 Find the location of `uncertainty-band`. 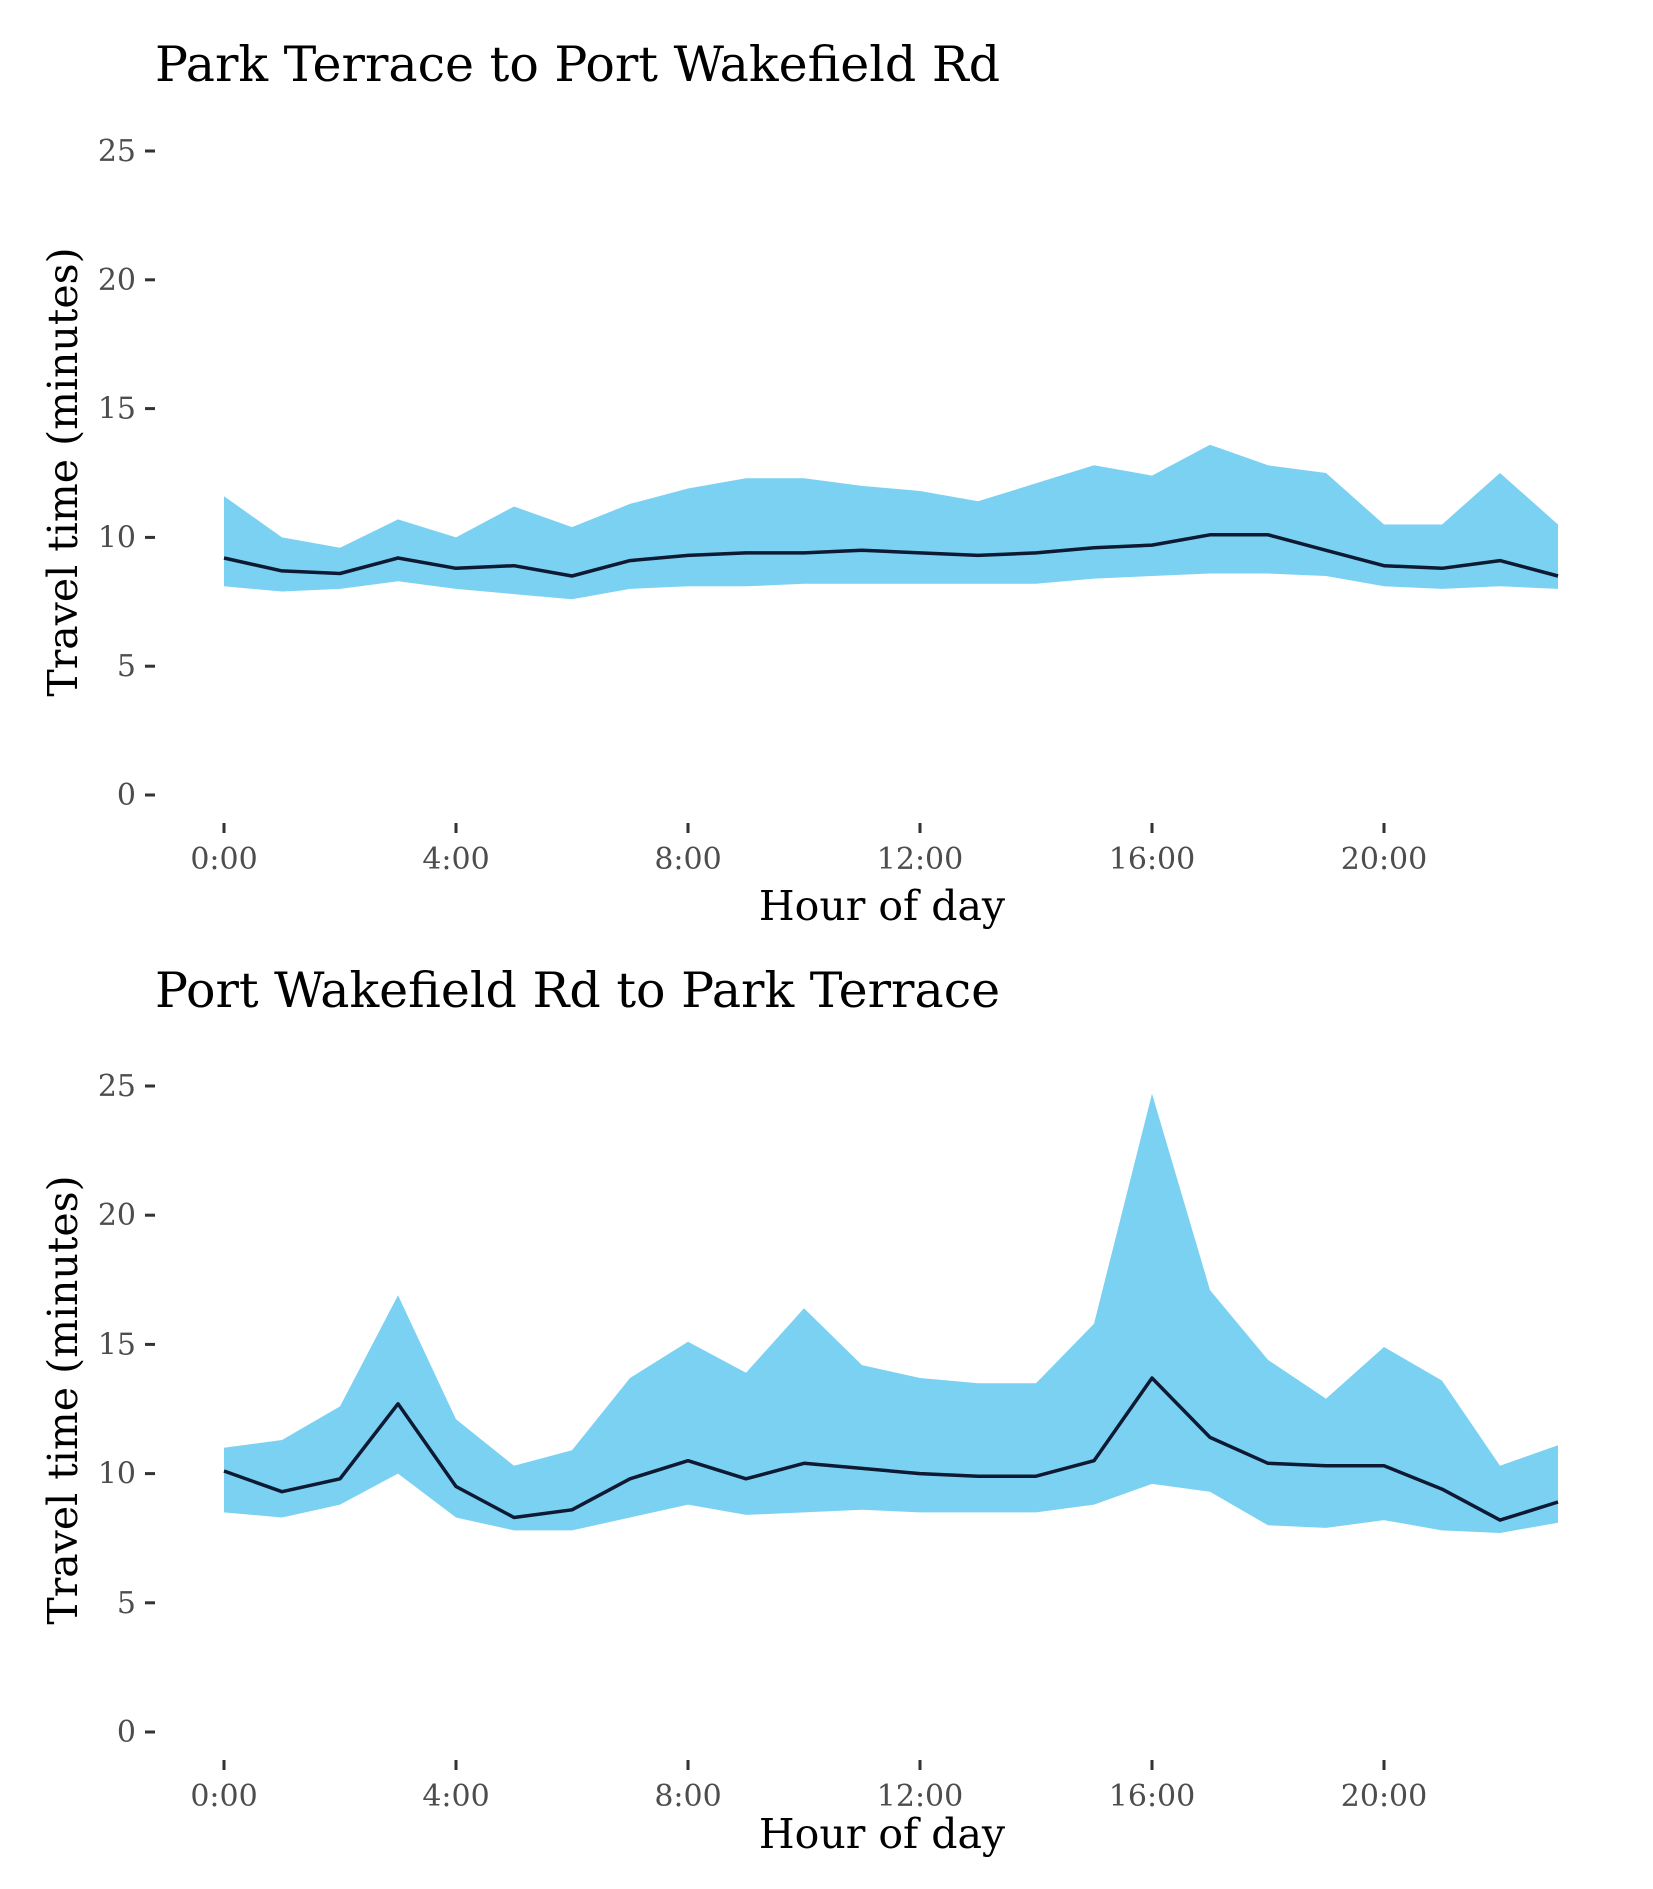

uncertainty-band is located at coordinates (891, 522).